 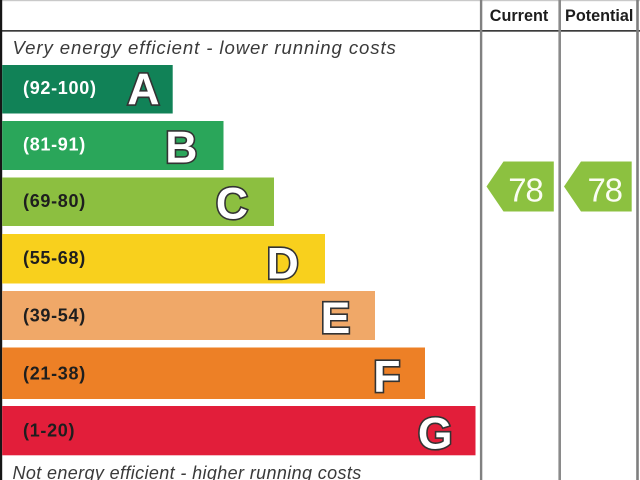 What do you see at coordinates (143, 89) in the screenshot?
I see `svg-text: A` at bounding box center [143, 89].